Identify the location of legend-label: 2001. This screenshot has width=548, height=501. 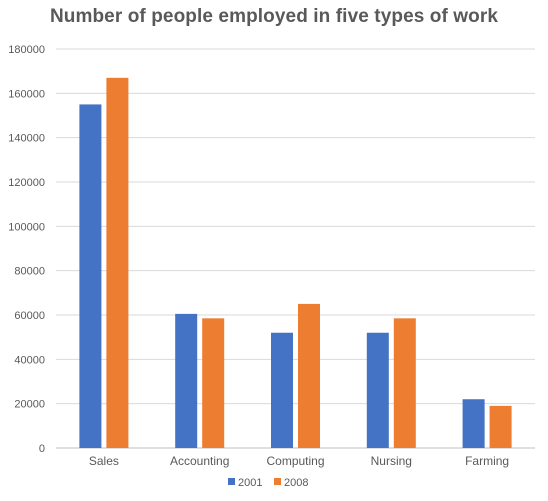
(250, 483).